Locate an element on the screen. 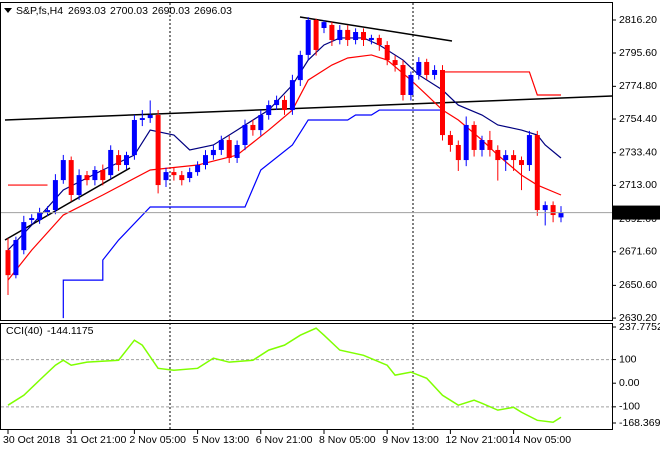 This screenshot has width=660, height=450. x-tick-label: 2 Nov 05:00 is located at coordinates (157, 440).